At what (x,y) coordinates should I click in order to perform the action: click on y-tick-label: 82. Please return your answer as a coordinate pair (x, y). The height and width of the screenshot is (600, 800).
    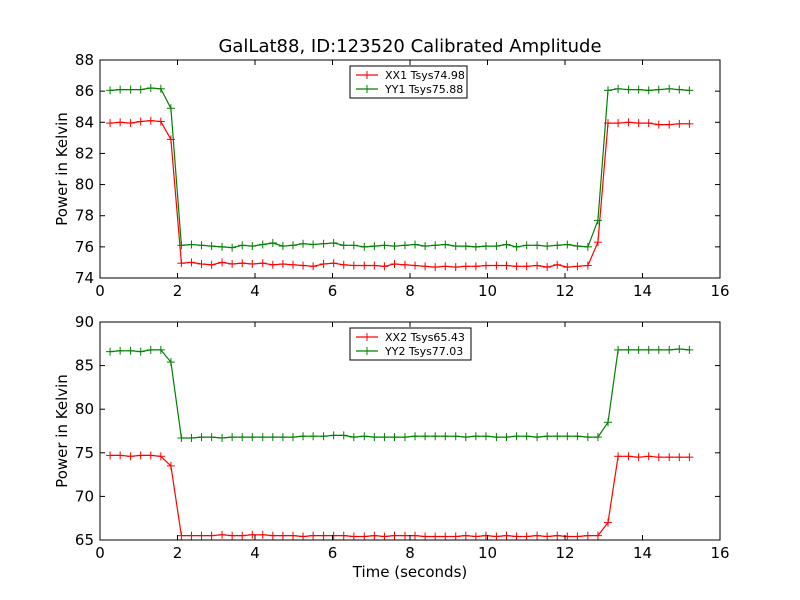
    Looking at the image, I should click on (84, 153).